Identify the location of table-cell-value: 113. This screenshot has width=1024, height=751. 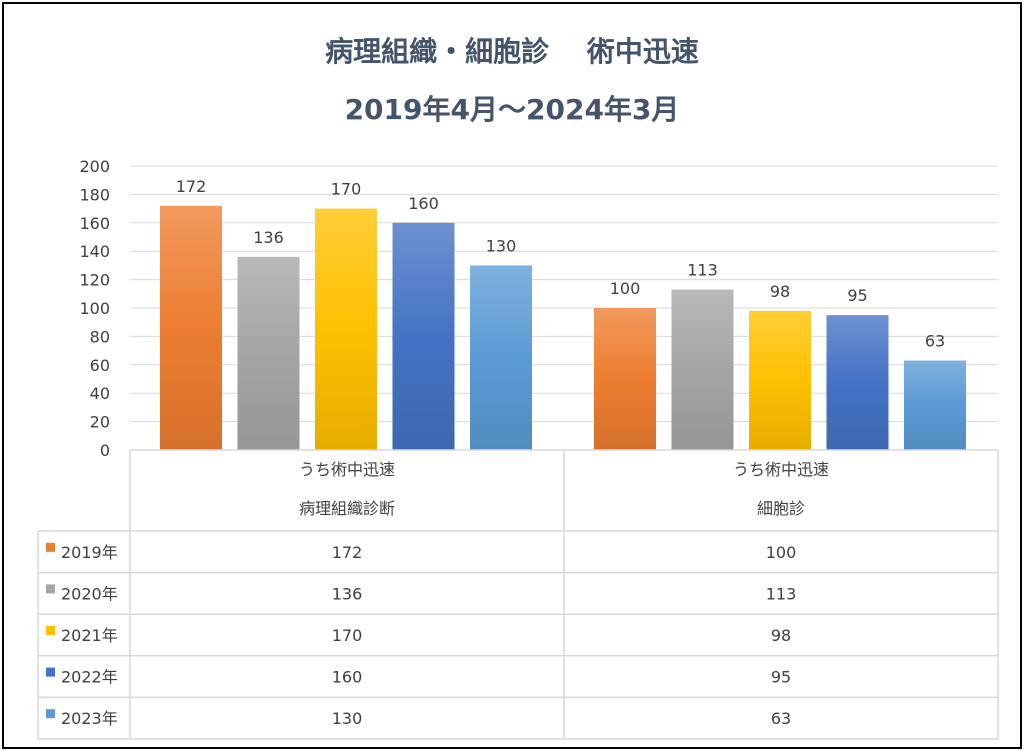
(781, 593).